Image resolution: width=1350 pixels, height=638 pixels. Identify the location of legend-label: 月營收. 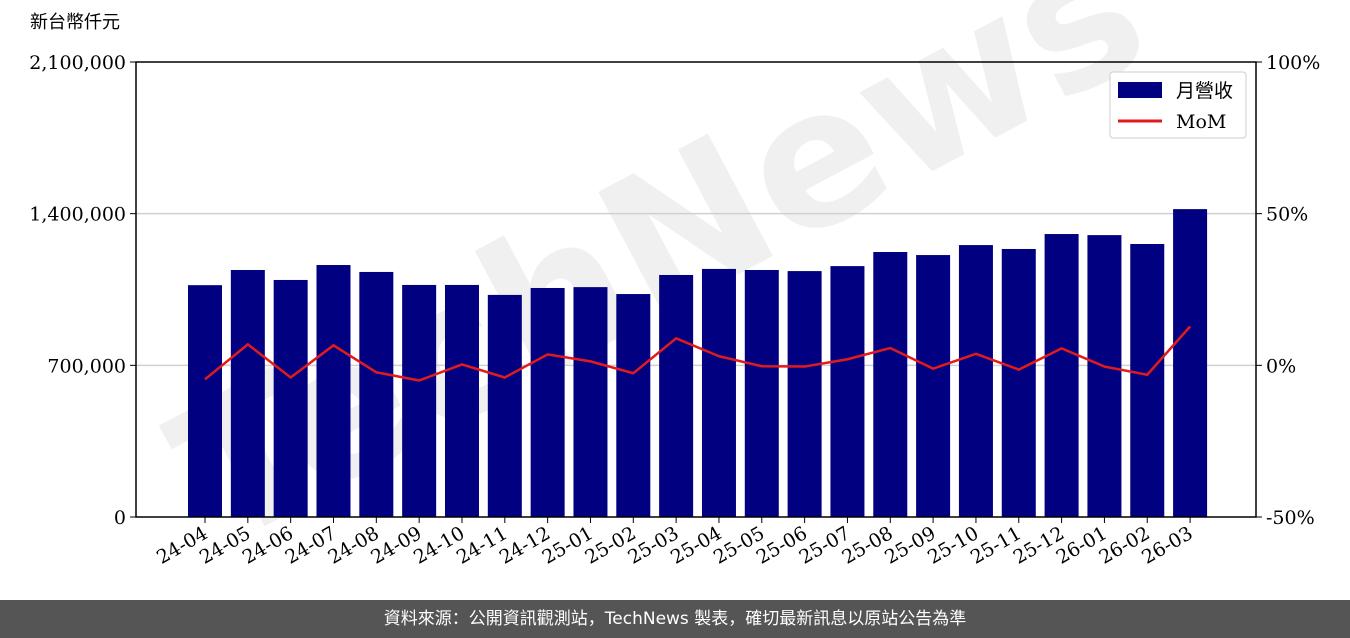
(1204, 91).